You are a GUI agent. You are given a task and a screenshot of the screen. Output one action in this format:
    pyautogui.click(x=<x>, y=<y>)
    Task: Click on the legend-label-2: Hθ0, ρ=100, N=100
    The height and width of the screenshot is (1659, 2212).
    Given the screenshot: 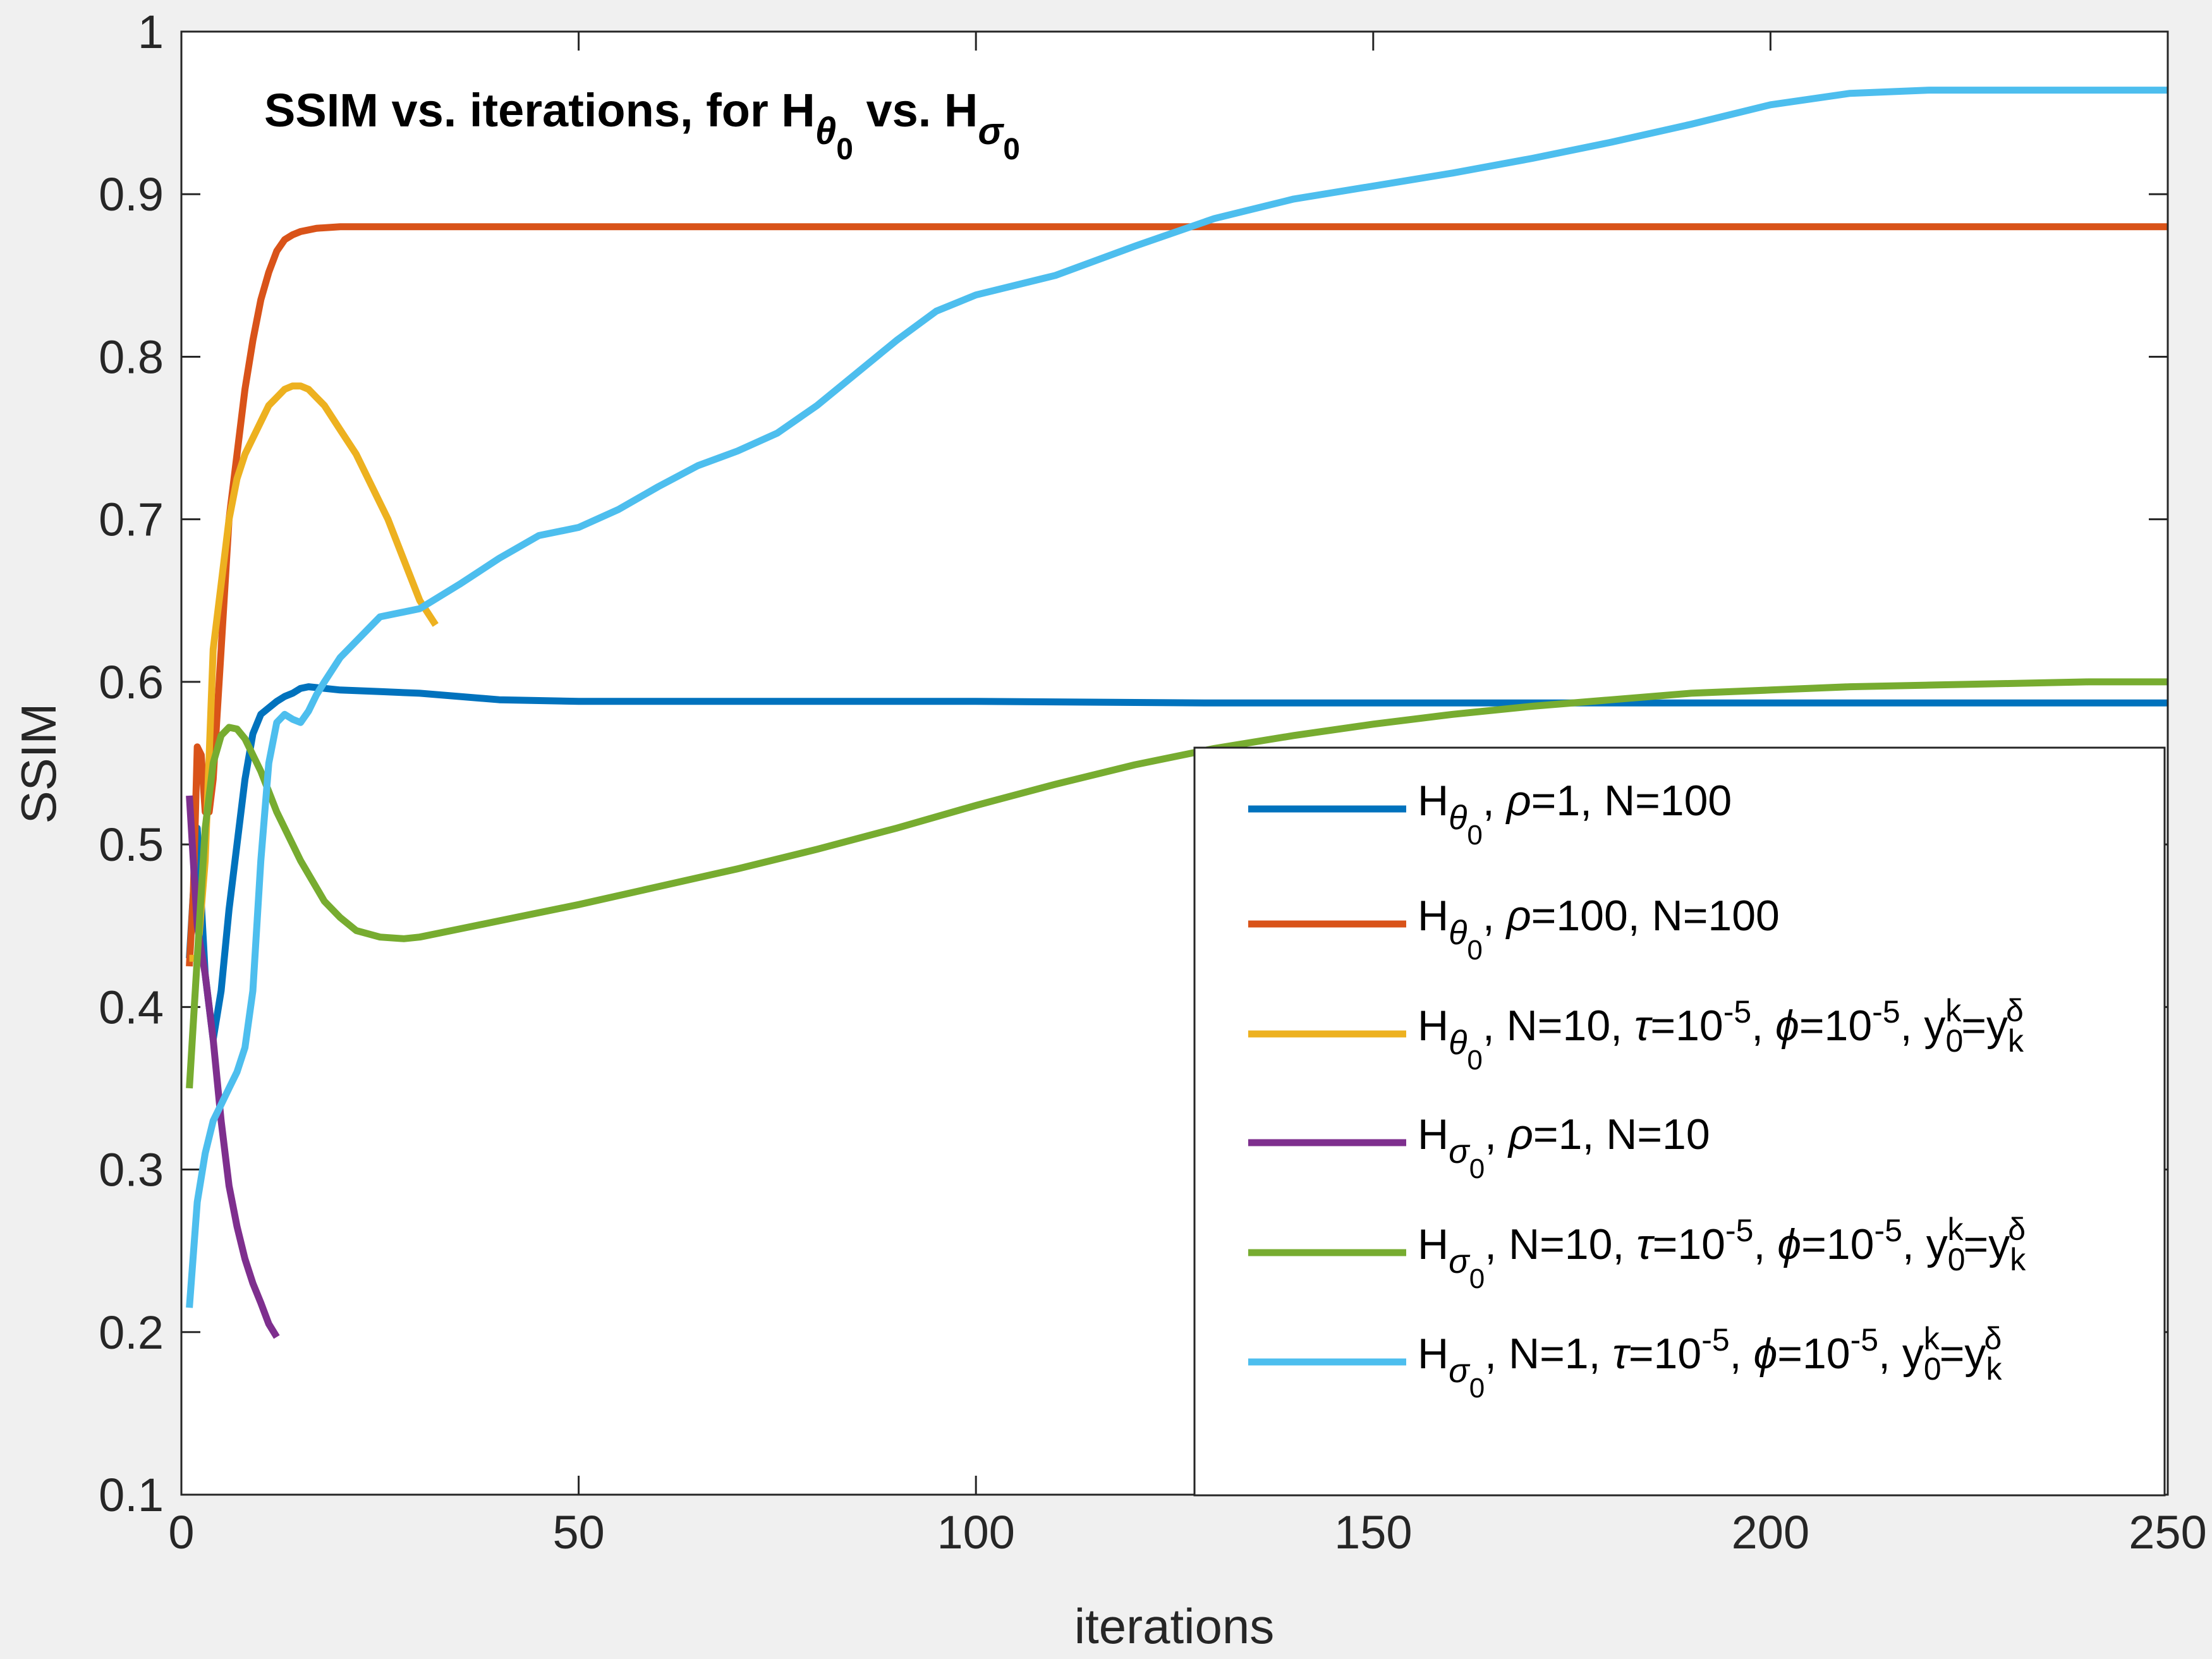 What is the action you would take?
    pyautogui.click(x=1599, y=929)
    